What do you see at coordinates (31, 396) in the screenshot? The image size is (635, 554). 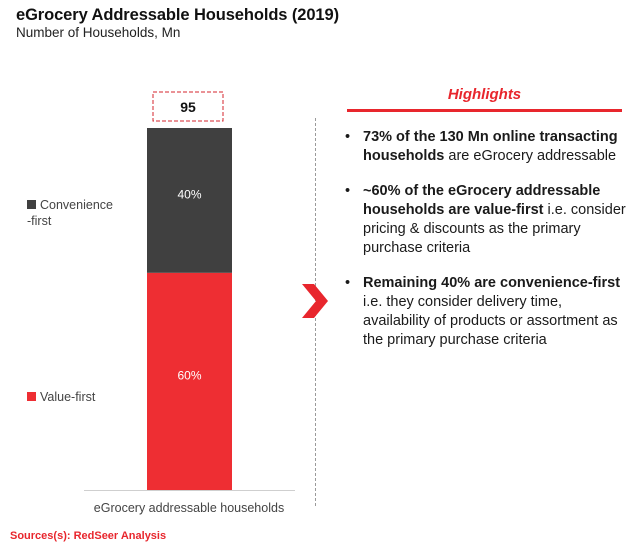 I see `legend-swatch-value-first` at bounding box center [31, 396].